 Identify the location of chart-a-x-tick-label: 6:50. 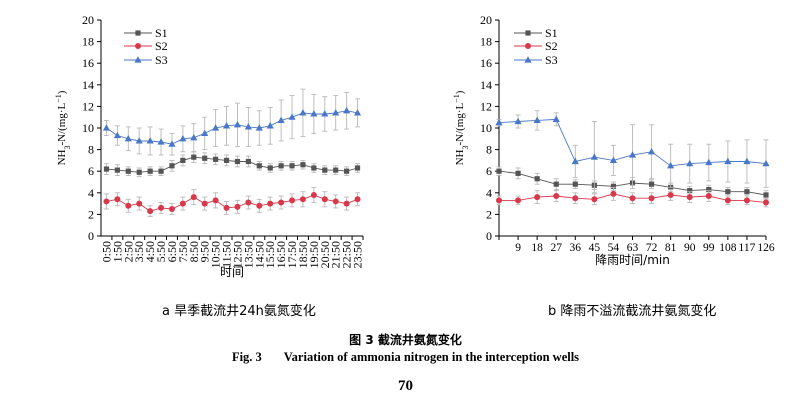
(172, 251).